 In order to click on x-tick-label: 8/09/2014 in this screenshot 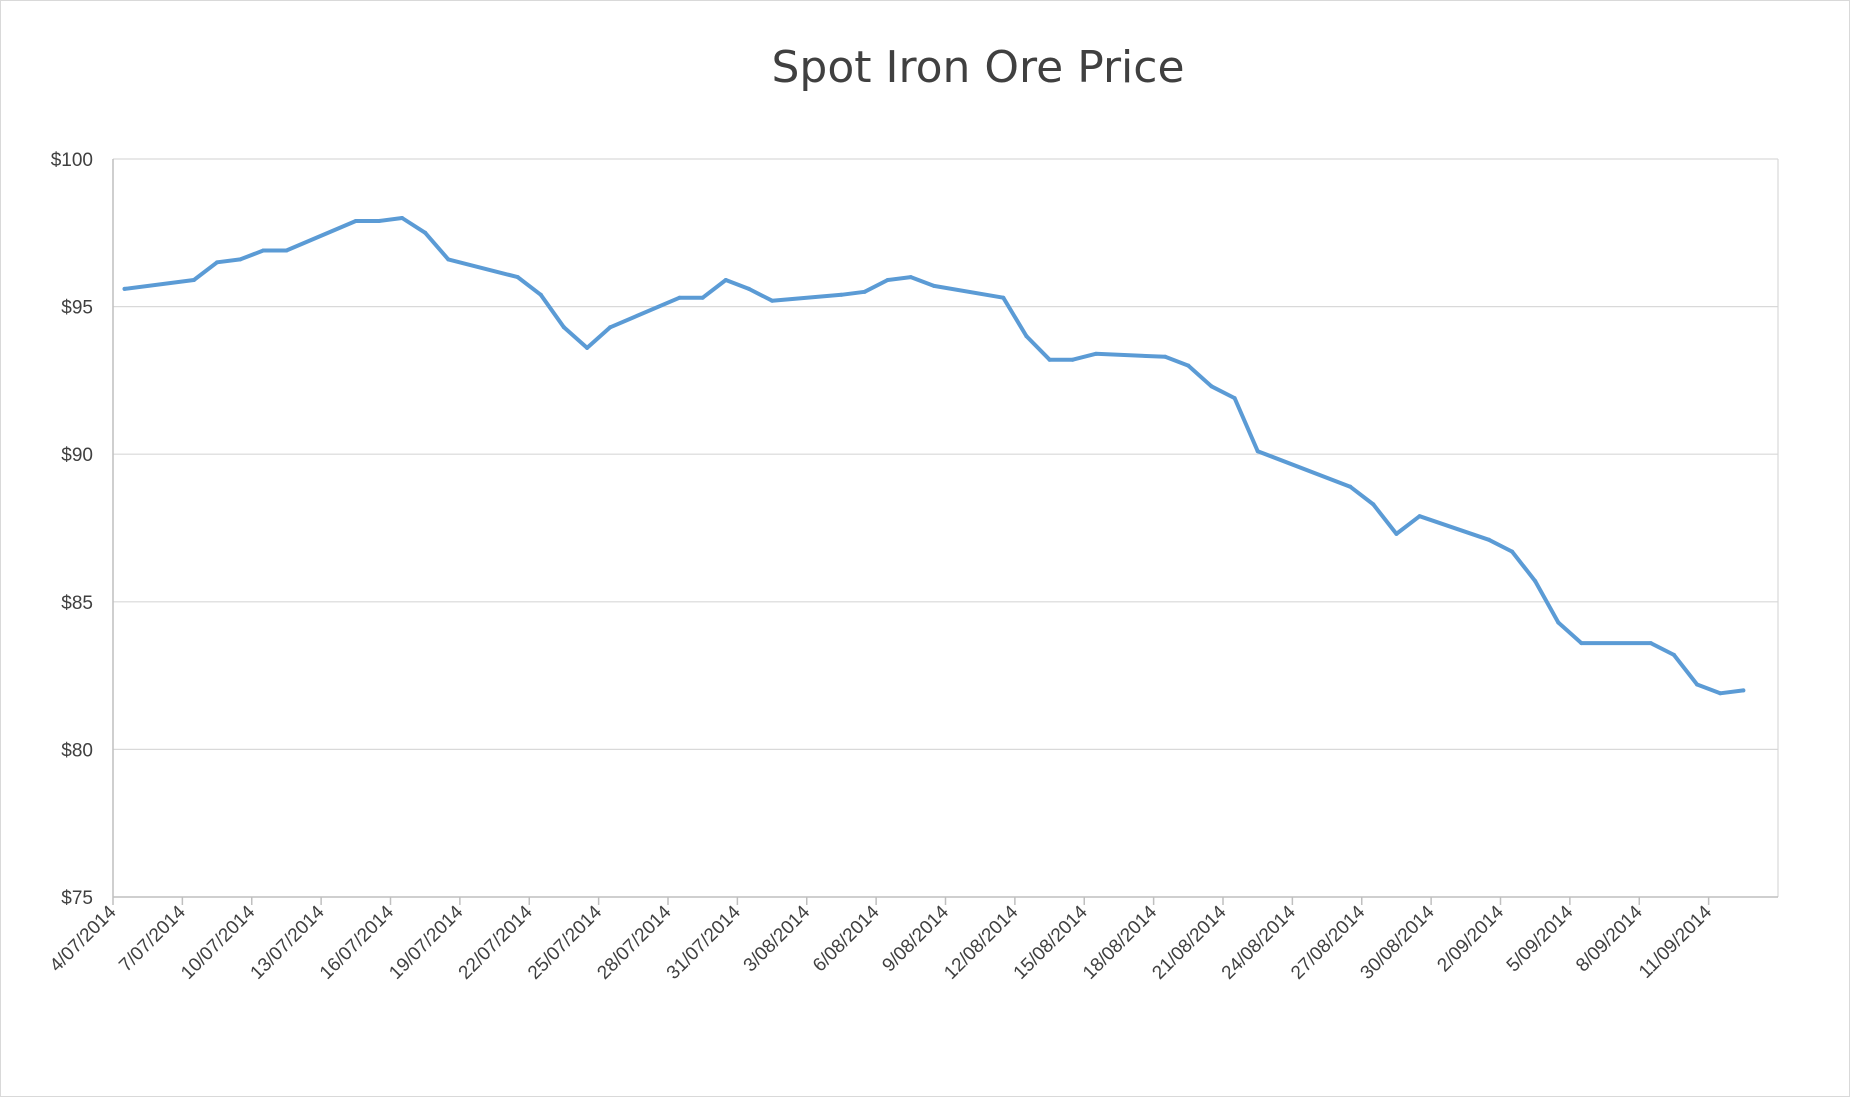, I will do `click(1609, 938)`.